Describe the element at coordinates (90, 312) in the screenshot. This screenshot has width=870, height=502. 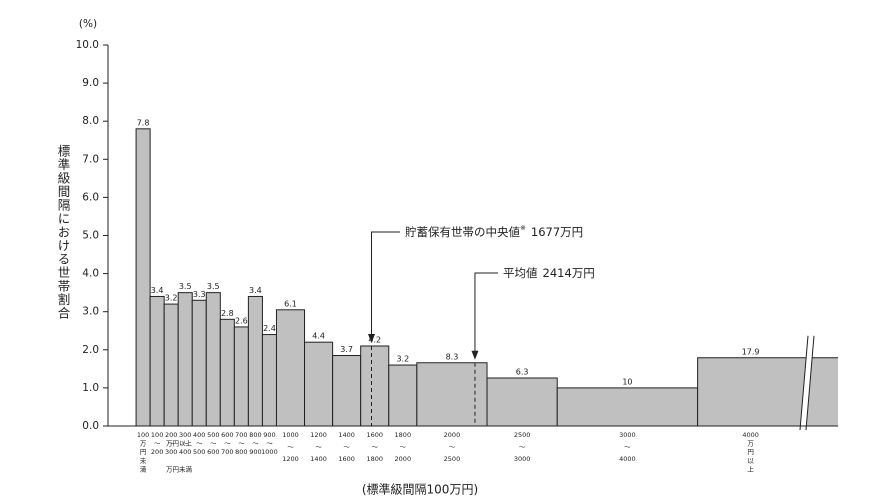
I see `y-tick-label: 3.0` at that location.